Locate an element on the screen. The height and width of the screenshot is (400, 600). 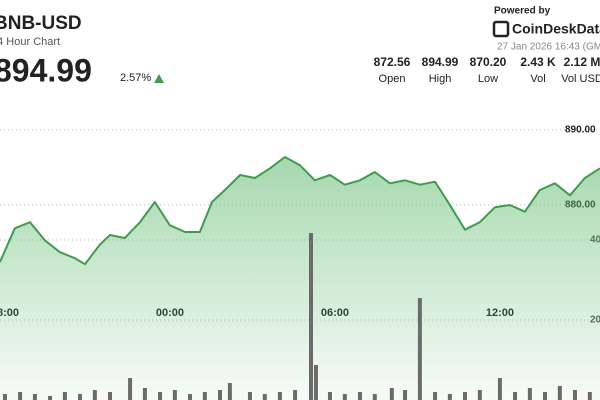
stat-value: 2.12 M is located at coordinates (582, 62).